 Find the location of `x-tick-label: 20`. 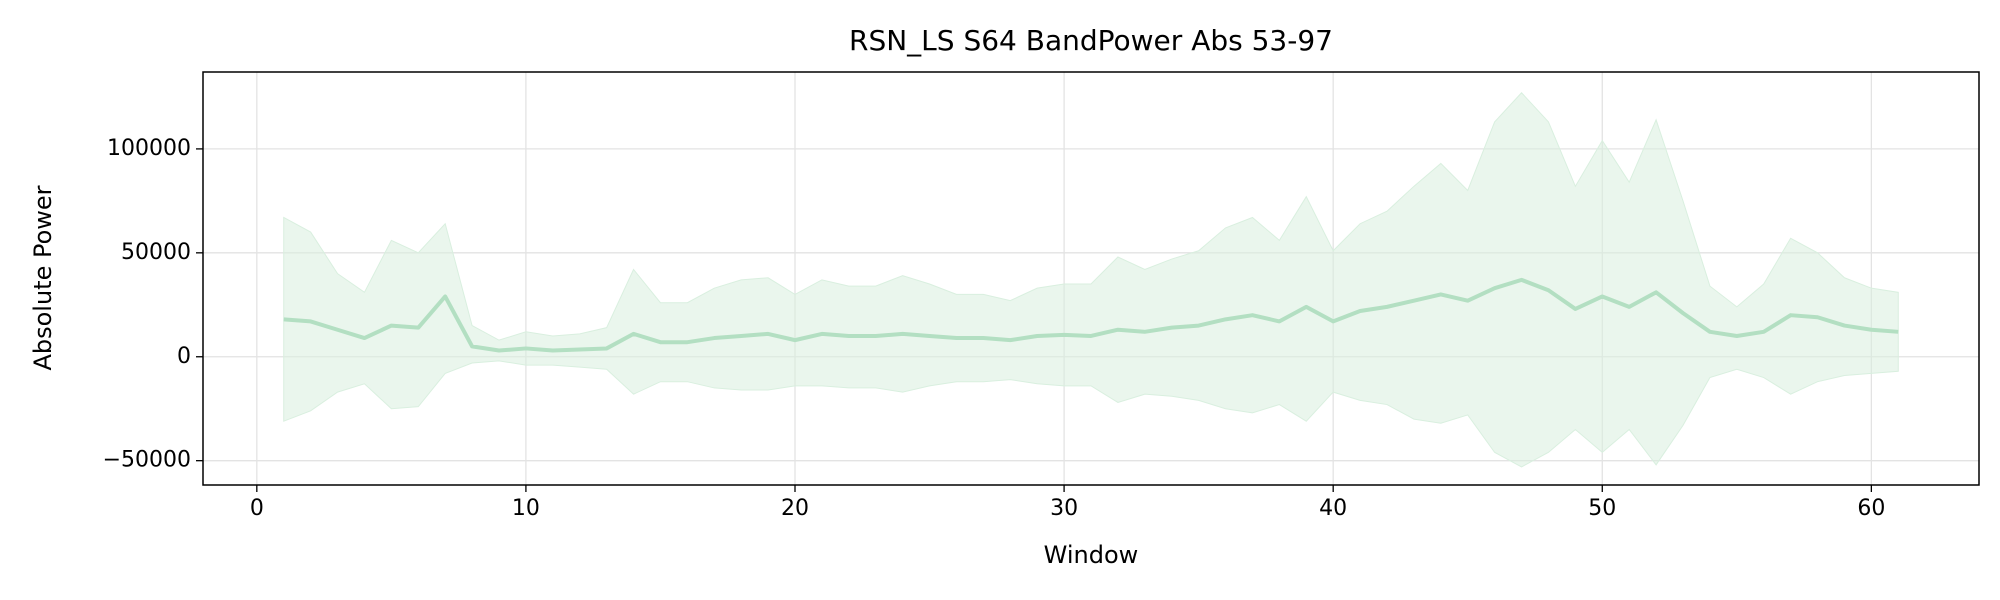

x-tick-label: 20 is located at coordinates (795, 508).